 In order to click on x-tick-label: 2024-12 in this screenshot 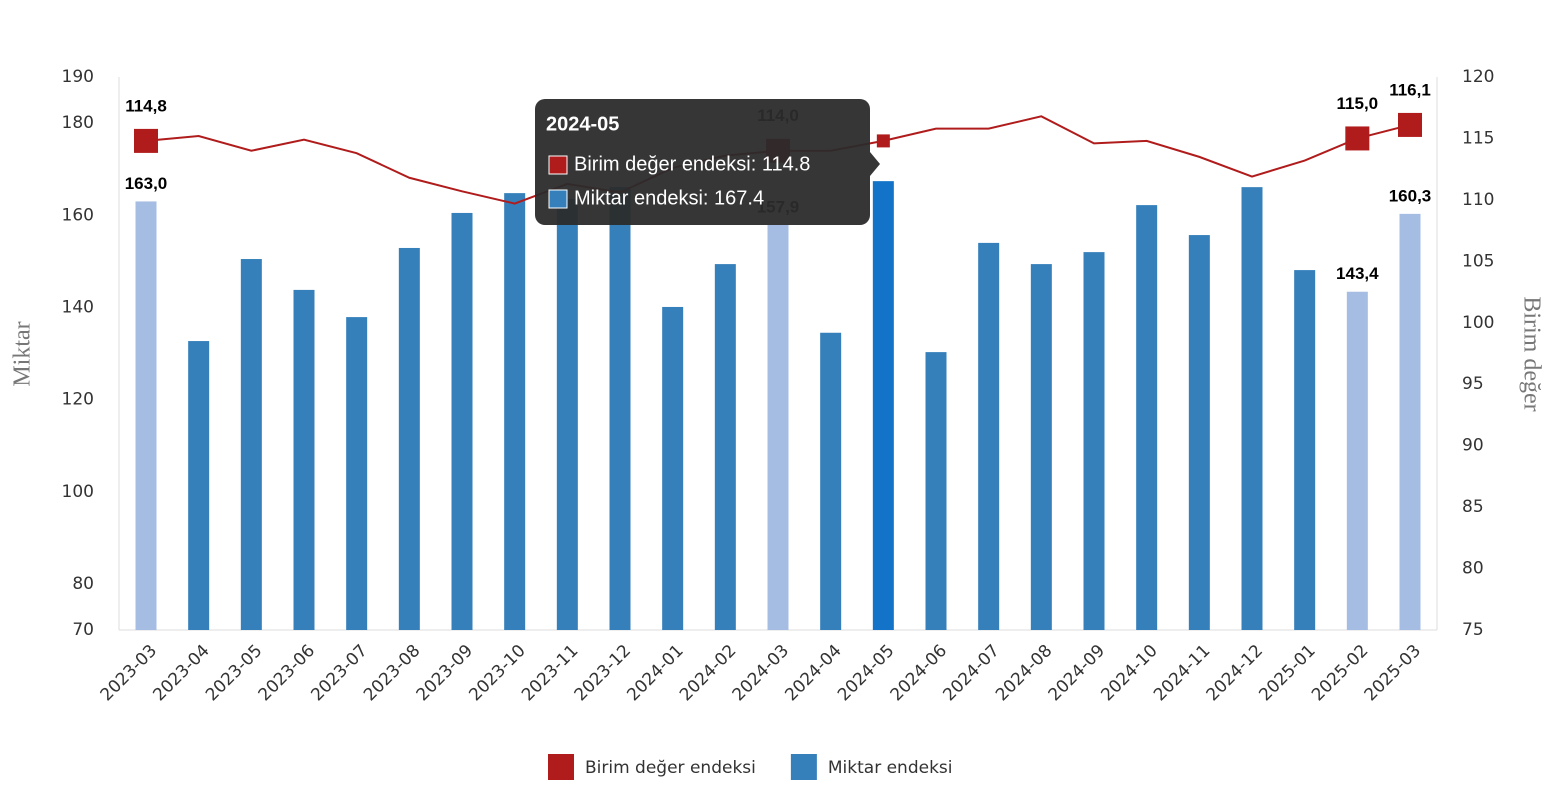, I will do `click(1235, 673)`.